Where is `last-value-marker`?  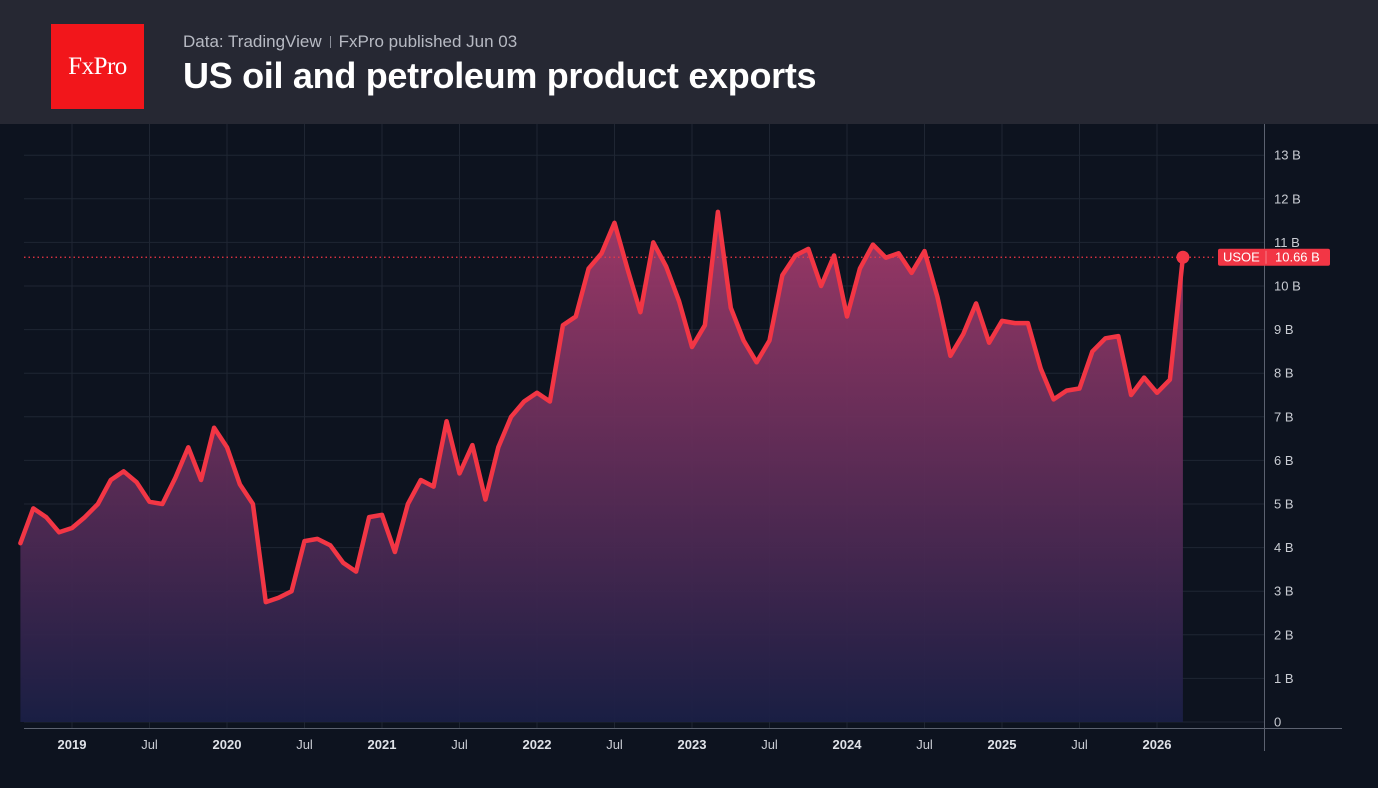
last-value-marker is located at coordinates (1183, 257).